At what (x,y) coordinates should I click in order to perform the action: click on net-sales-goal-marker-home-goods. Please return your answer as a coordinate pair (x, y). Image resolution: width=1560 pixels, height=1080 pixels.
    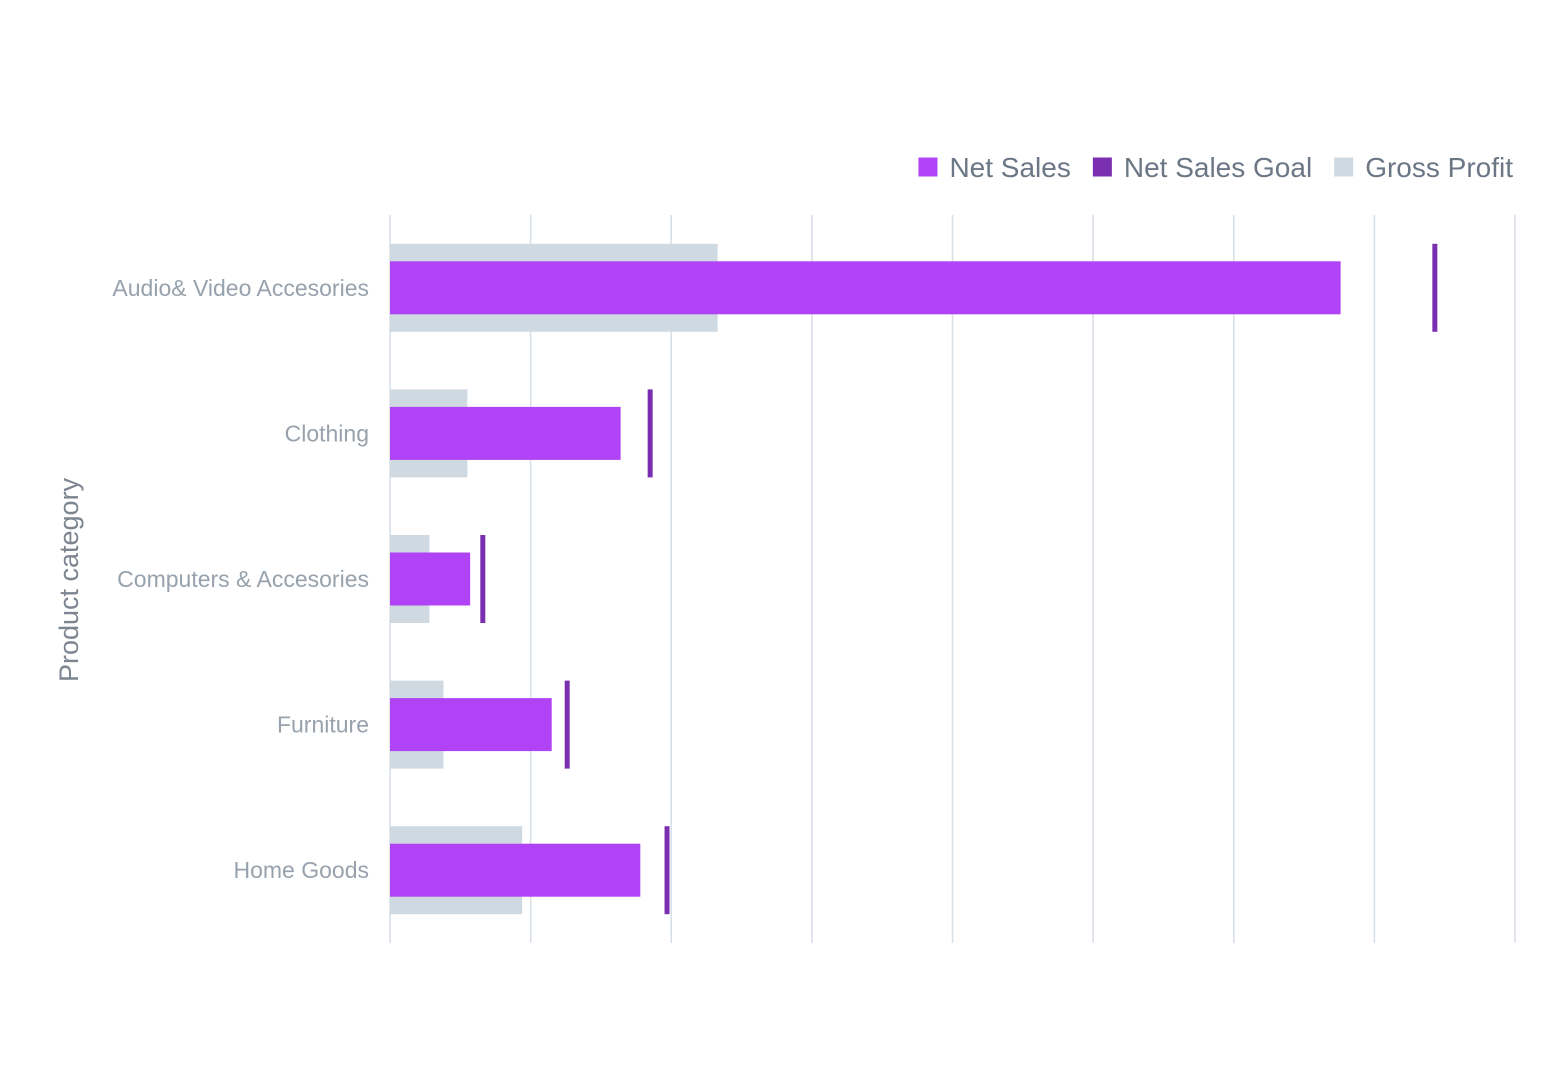
    Looking at the image, I should click on (667, 870).